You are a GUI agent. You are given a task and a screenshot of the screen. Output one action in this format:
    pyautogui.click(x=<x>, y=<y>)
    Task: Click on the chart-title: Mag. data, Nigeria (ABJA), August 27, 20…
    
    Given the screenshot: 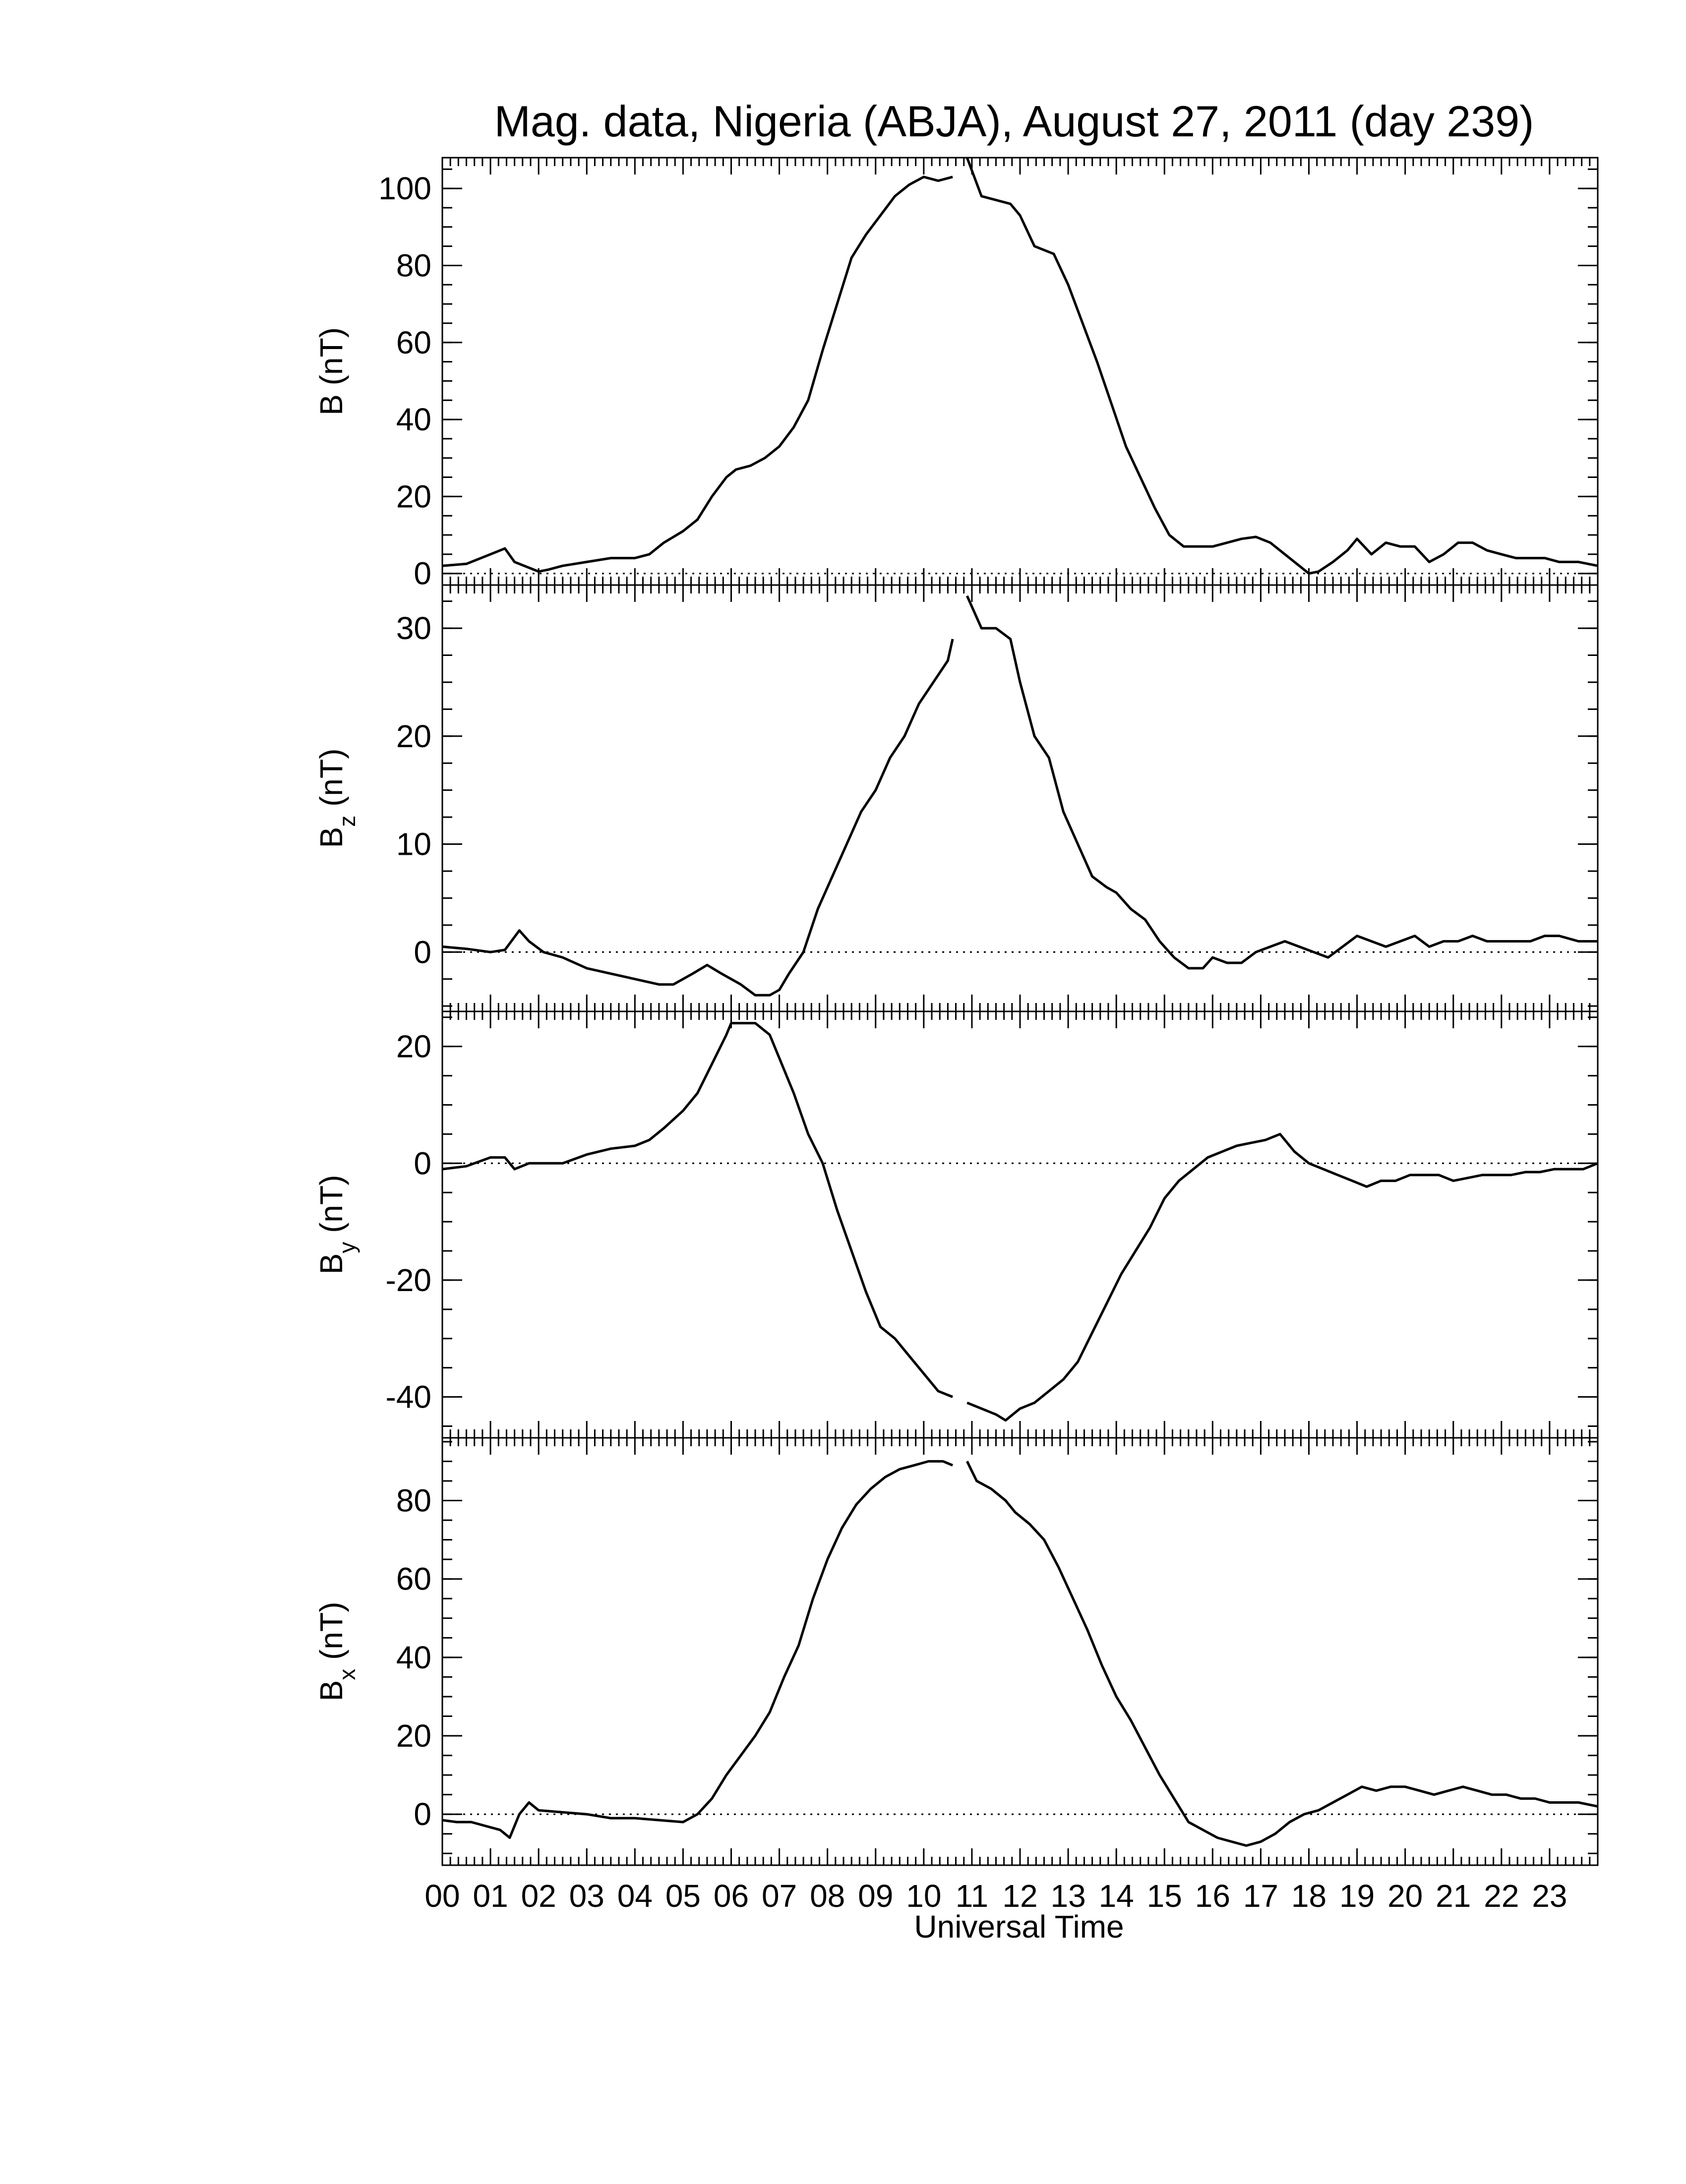 What is the action you would take?
    pyautogui.click(x=1014, y=121)
    